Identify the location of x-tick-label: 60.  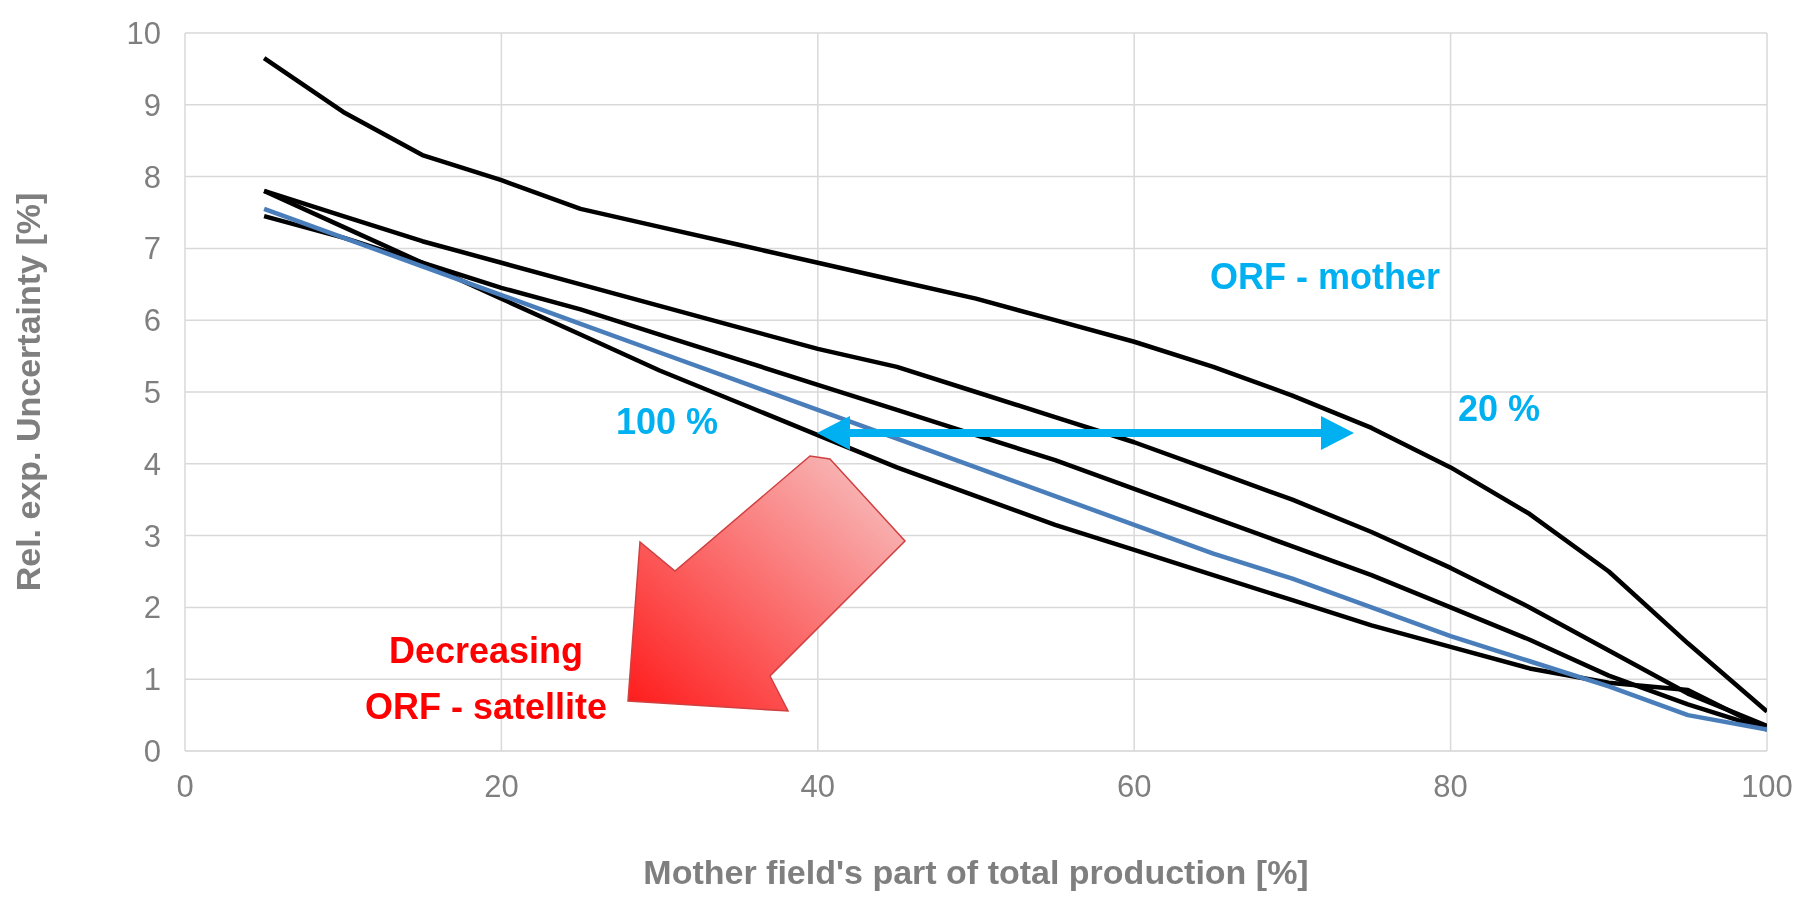
(1134, 787).